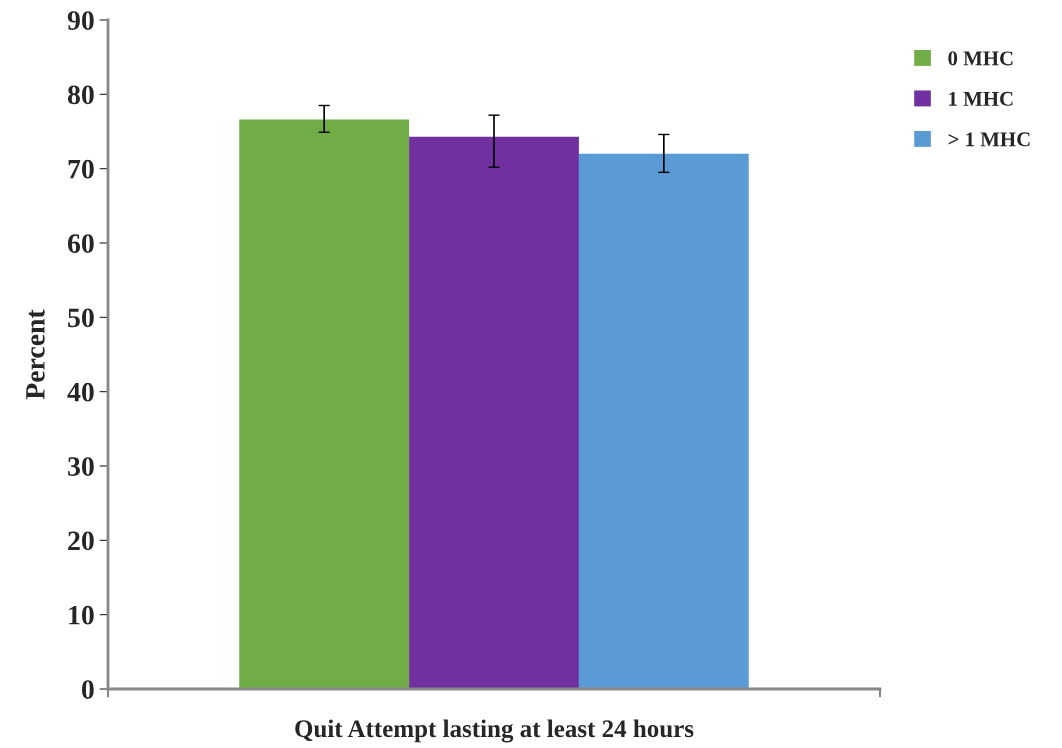  Describe the element at coordinates (81, 615) in the screenshot. I see `y-tick-label: 10` at that location.